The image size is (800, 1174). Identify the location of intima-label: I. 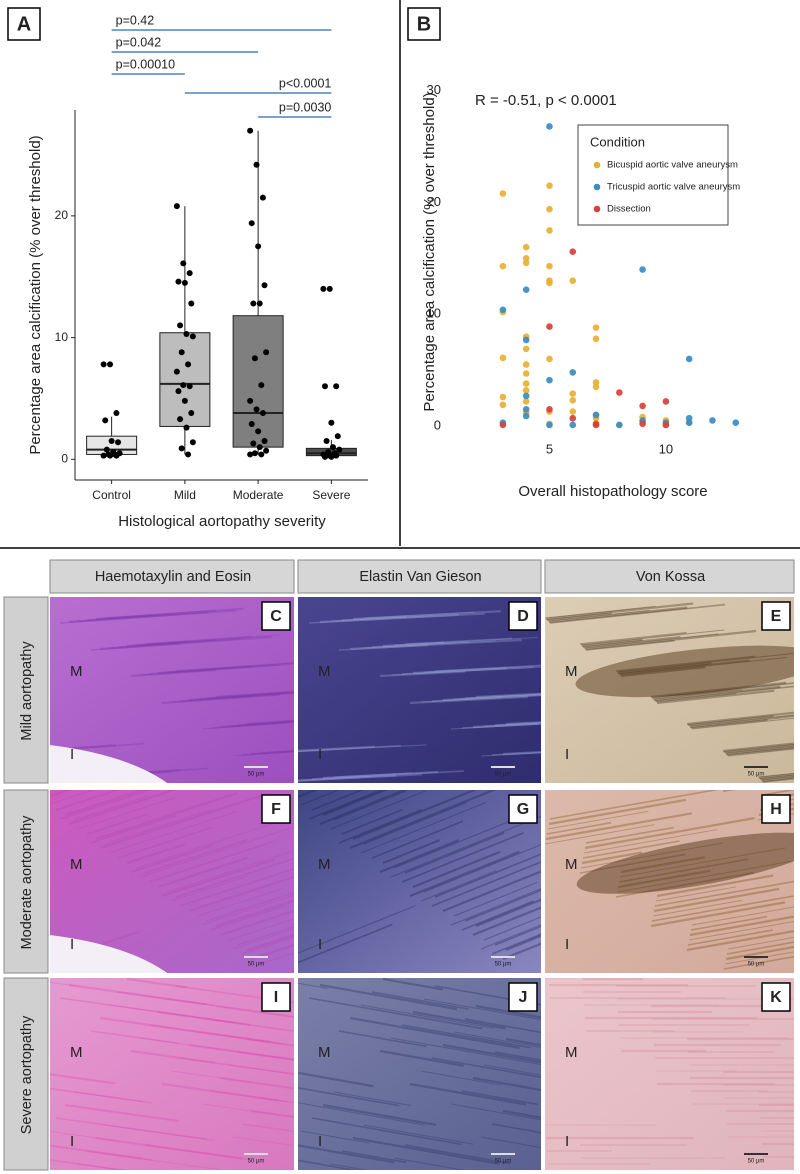
(567, 944).